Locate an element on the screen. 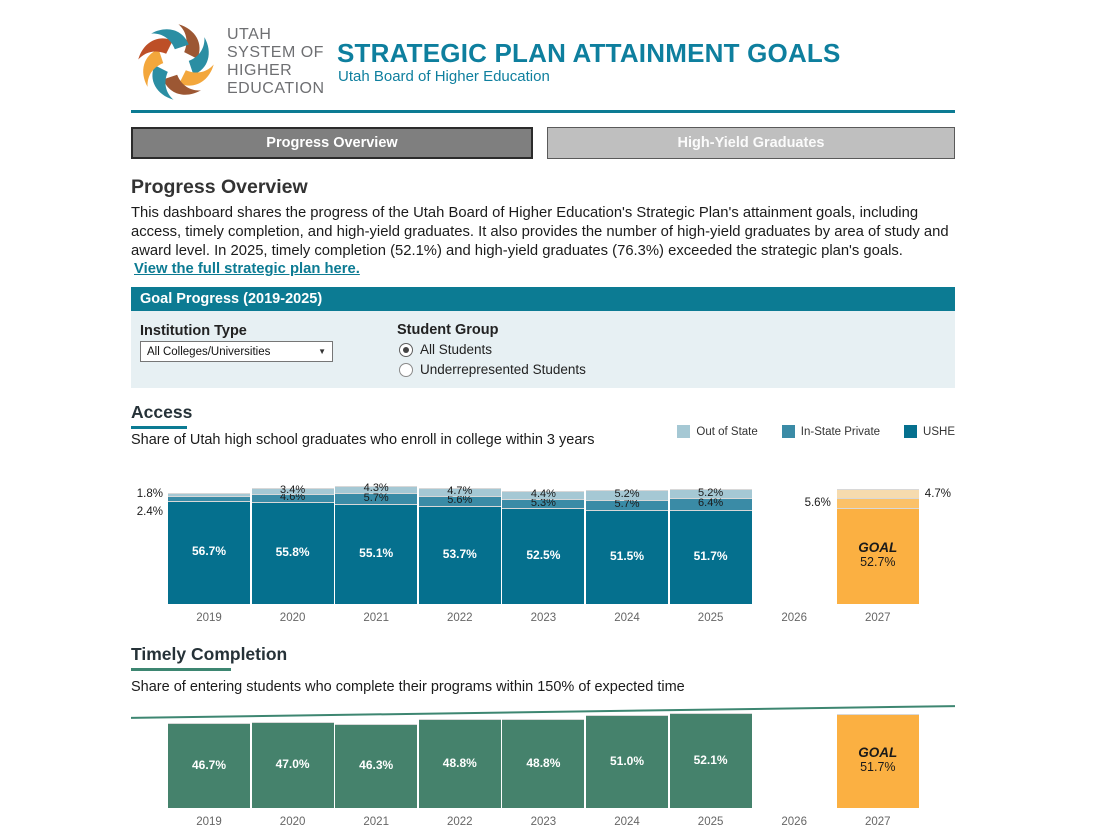 Image resolution: width=1103 pixels, height=840 pixels. section-heading-access: Access is located at coordinates (162, 412).